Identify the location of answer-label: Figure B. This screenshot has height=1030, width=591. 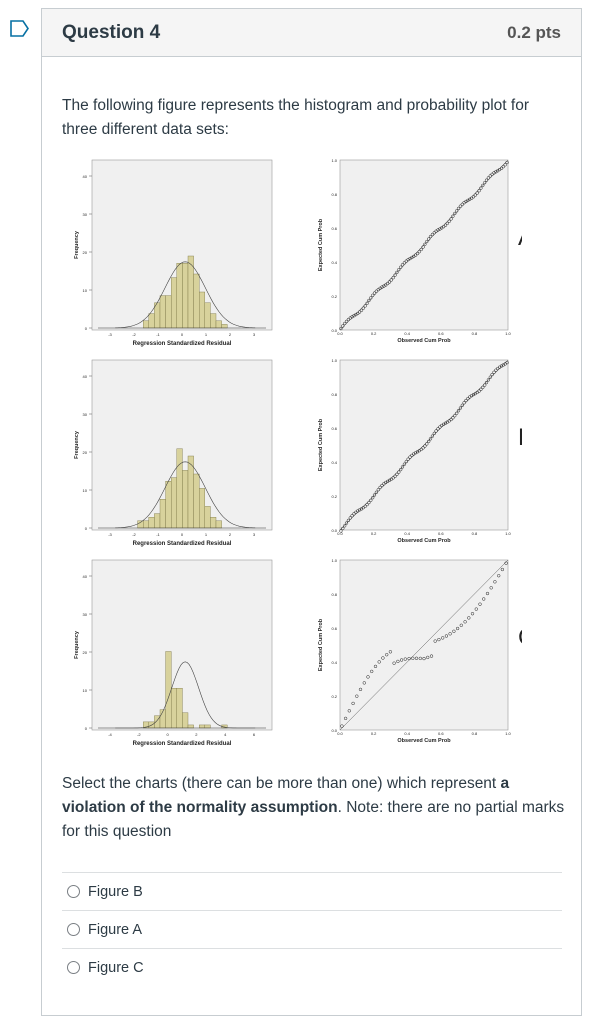
(115, 891).